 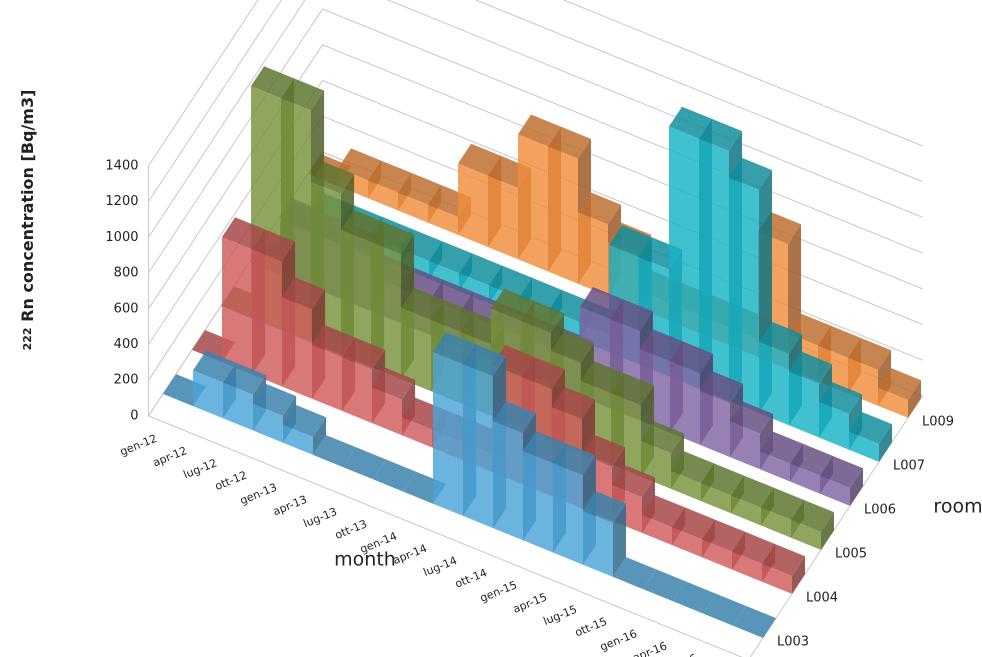 I want to click on legend-label: L009, so click(x=938, y=421).